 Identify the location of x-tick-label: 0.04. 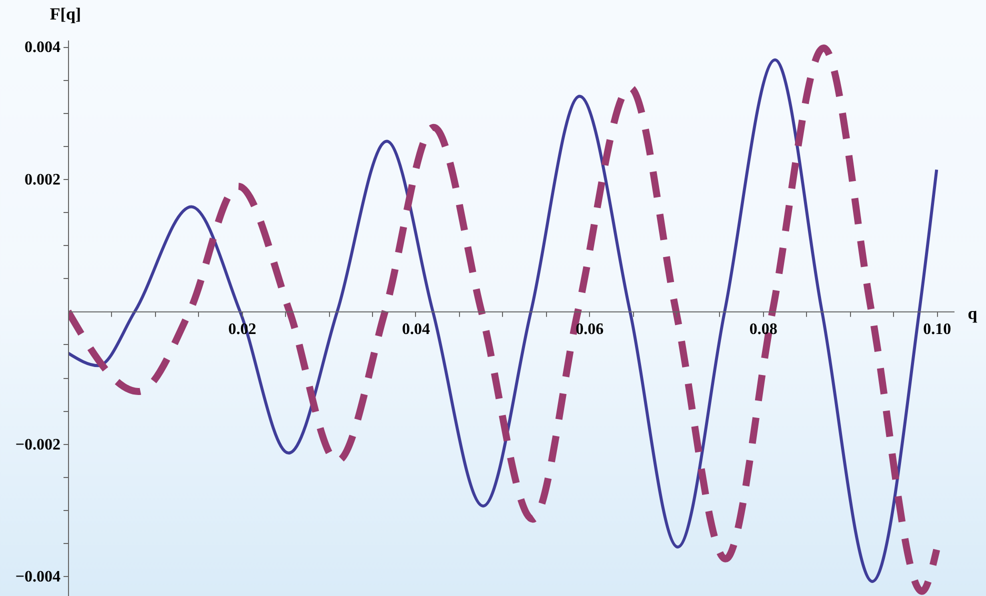
(416, 329).